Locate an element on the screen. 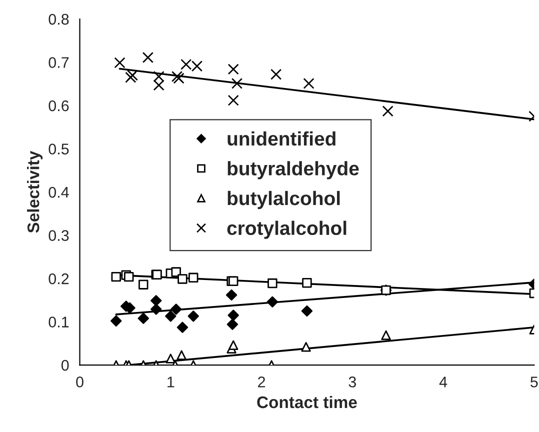  x-tick-label: 1 is located at coordinates (171, 382).